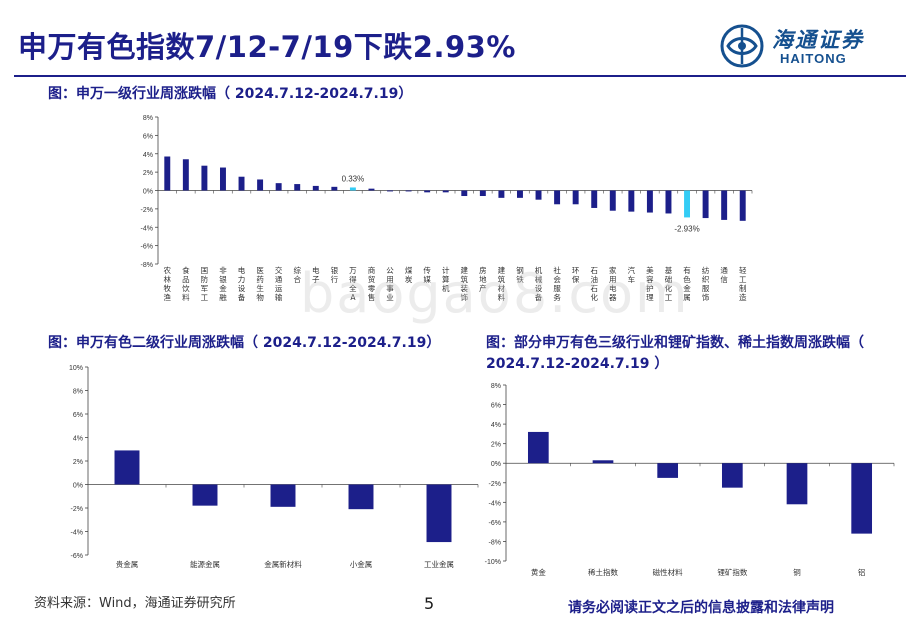  What do you see at coordinates (335, 275) in the screenshot?
I see `chart1-category-label-10: 银行` at bounding box center [335, 275].